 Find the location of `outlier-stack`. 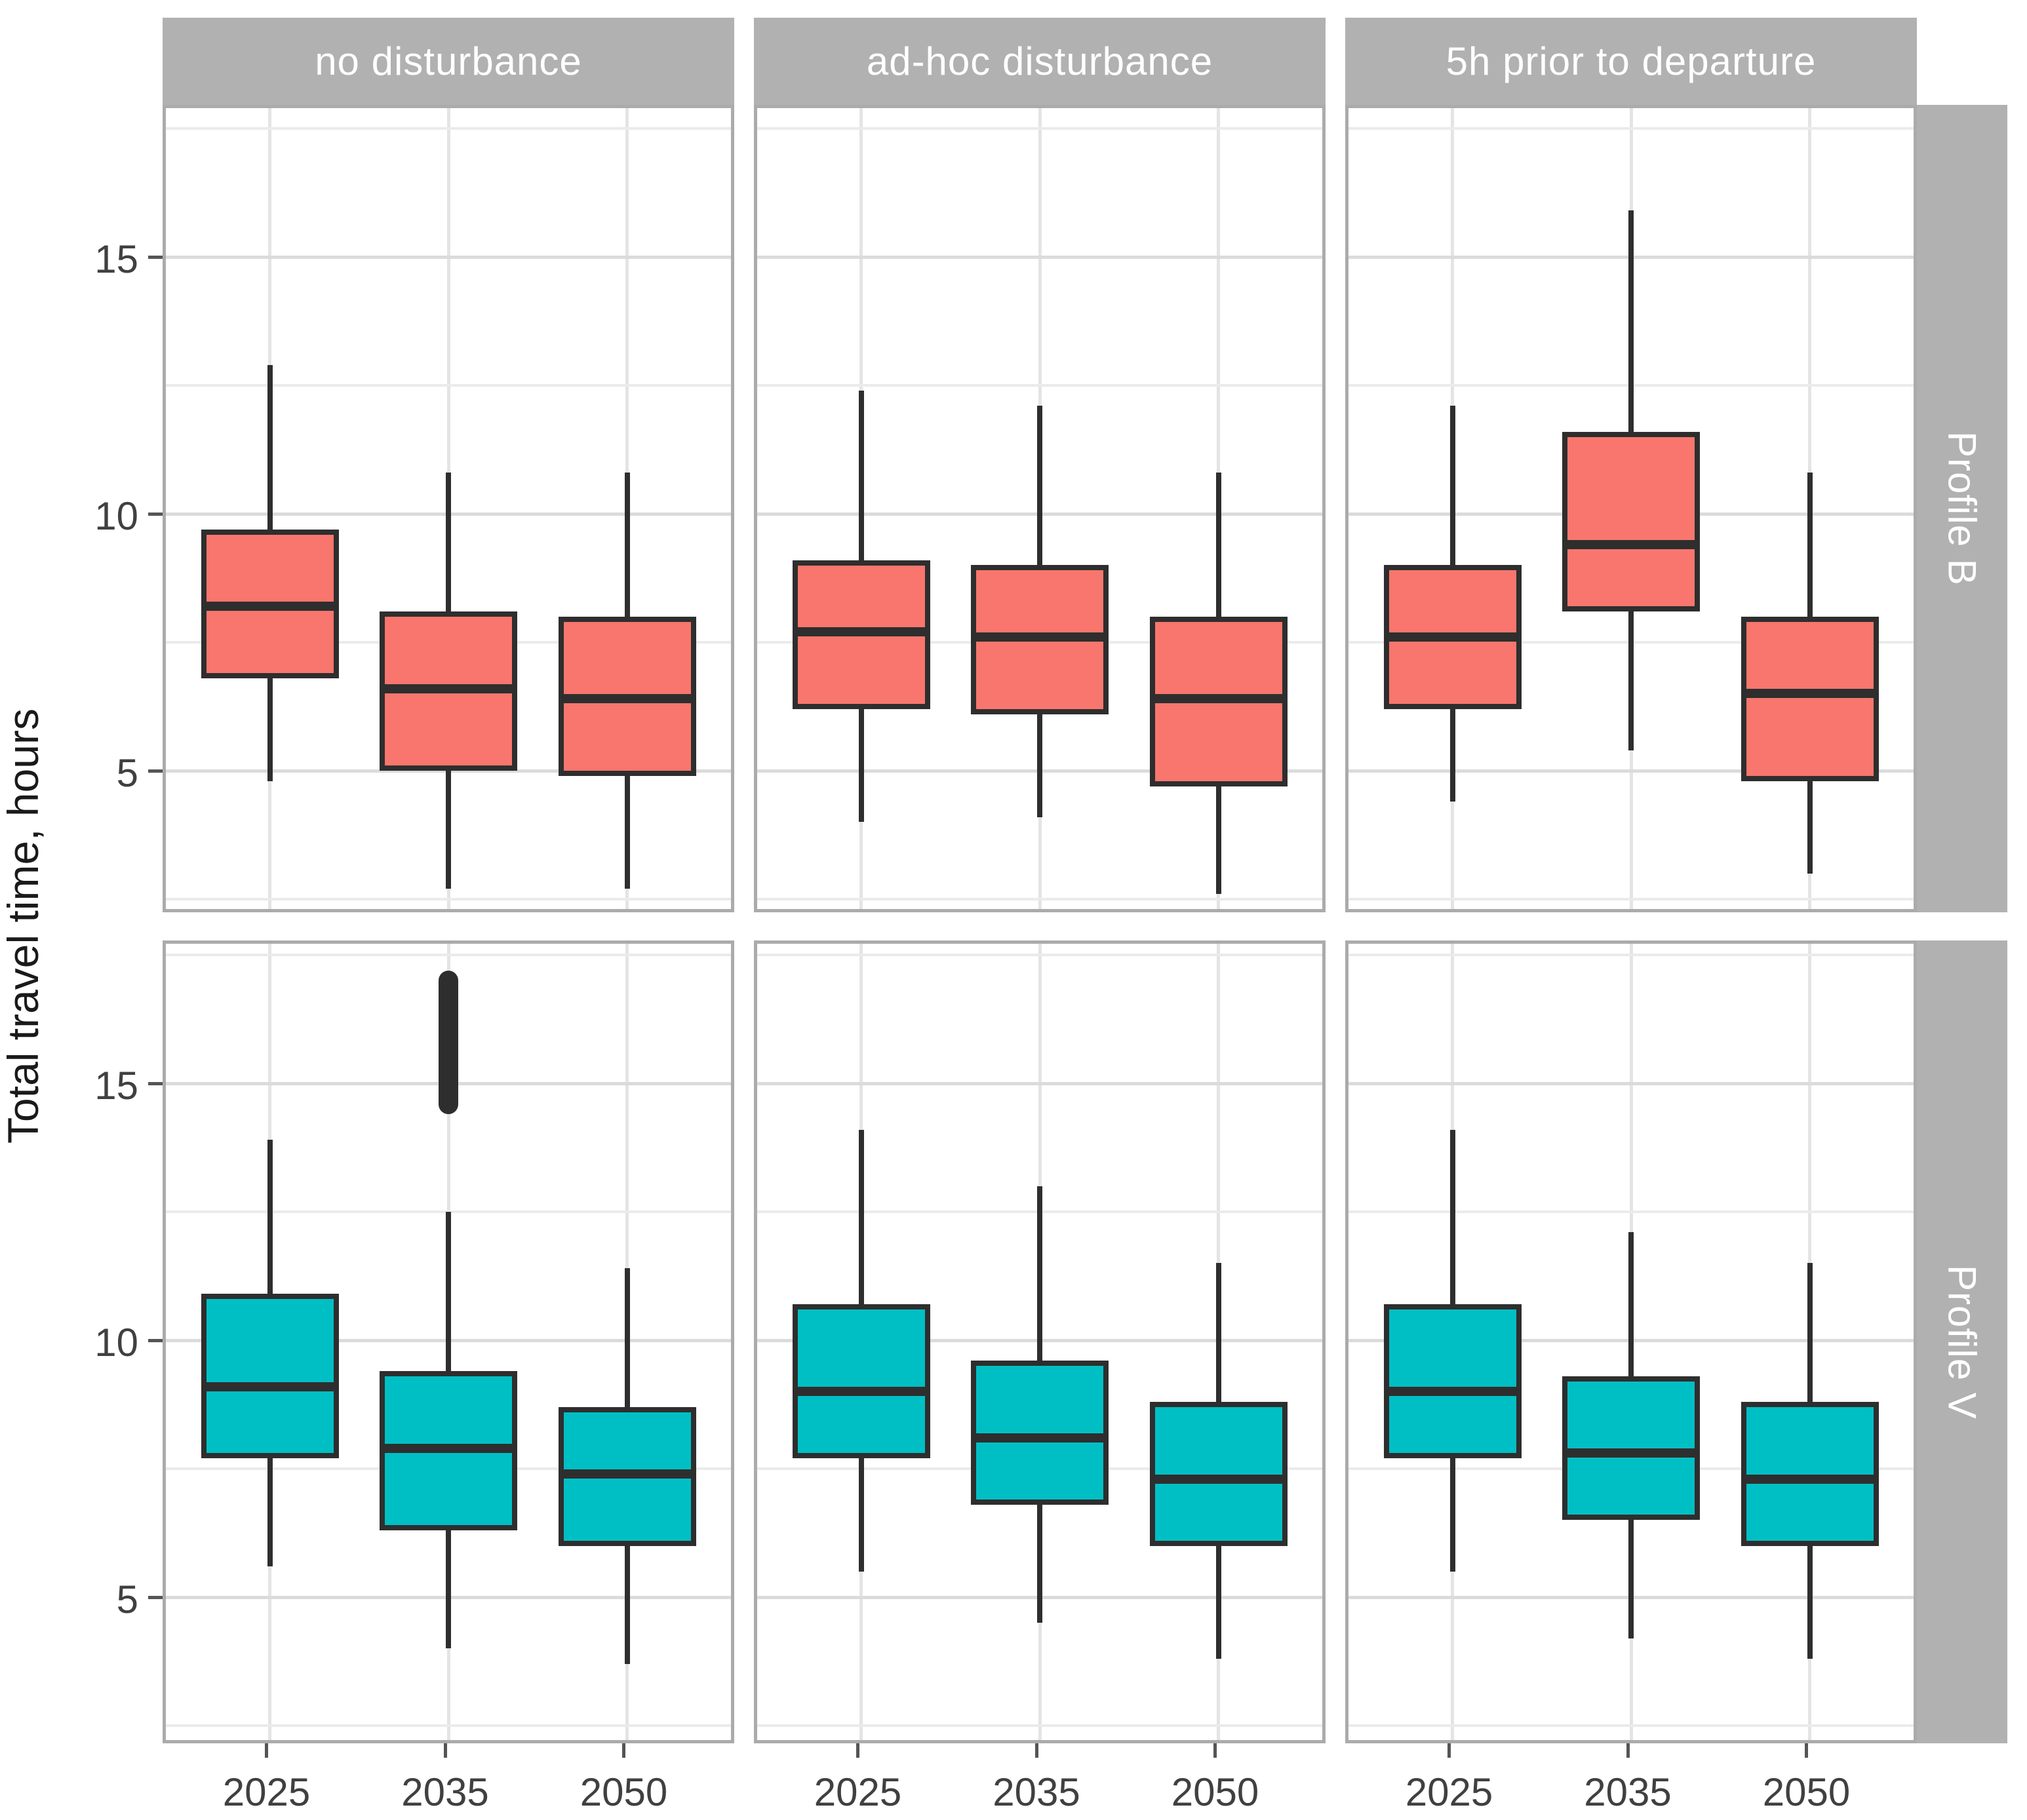

outlier-stack is located at coordinates (448, 1042).